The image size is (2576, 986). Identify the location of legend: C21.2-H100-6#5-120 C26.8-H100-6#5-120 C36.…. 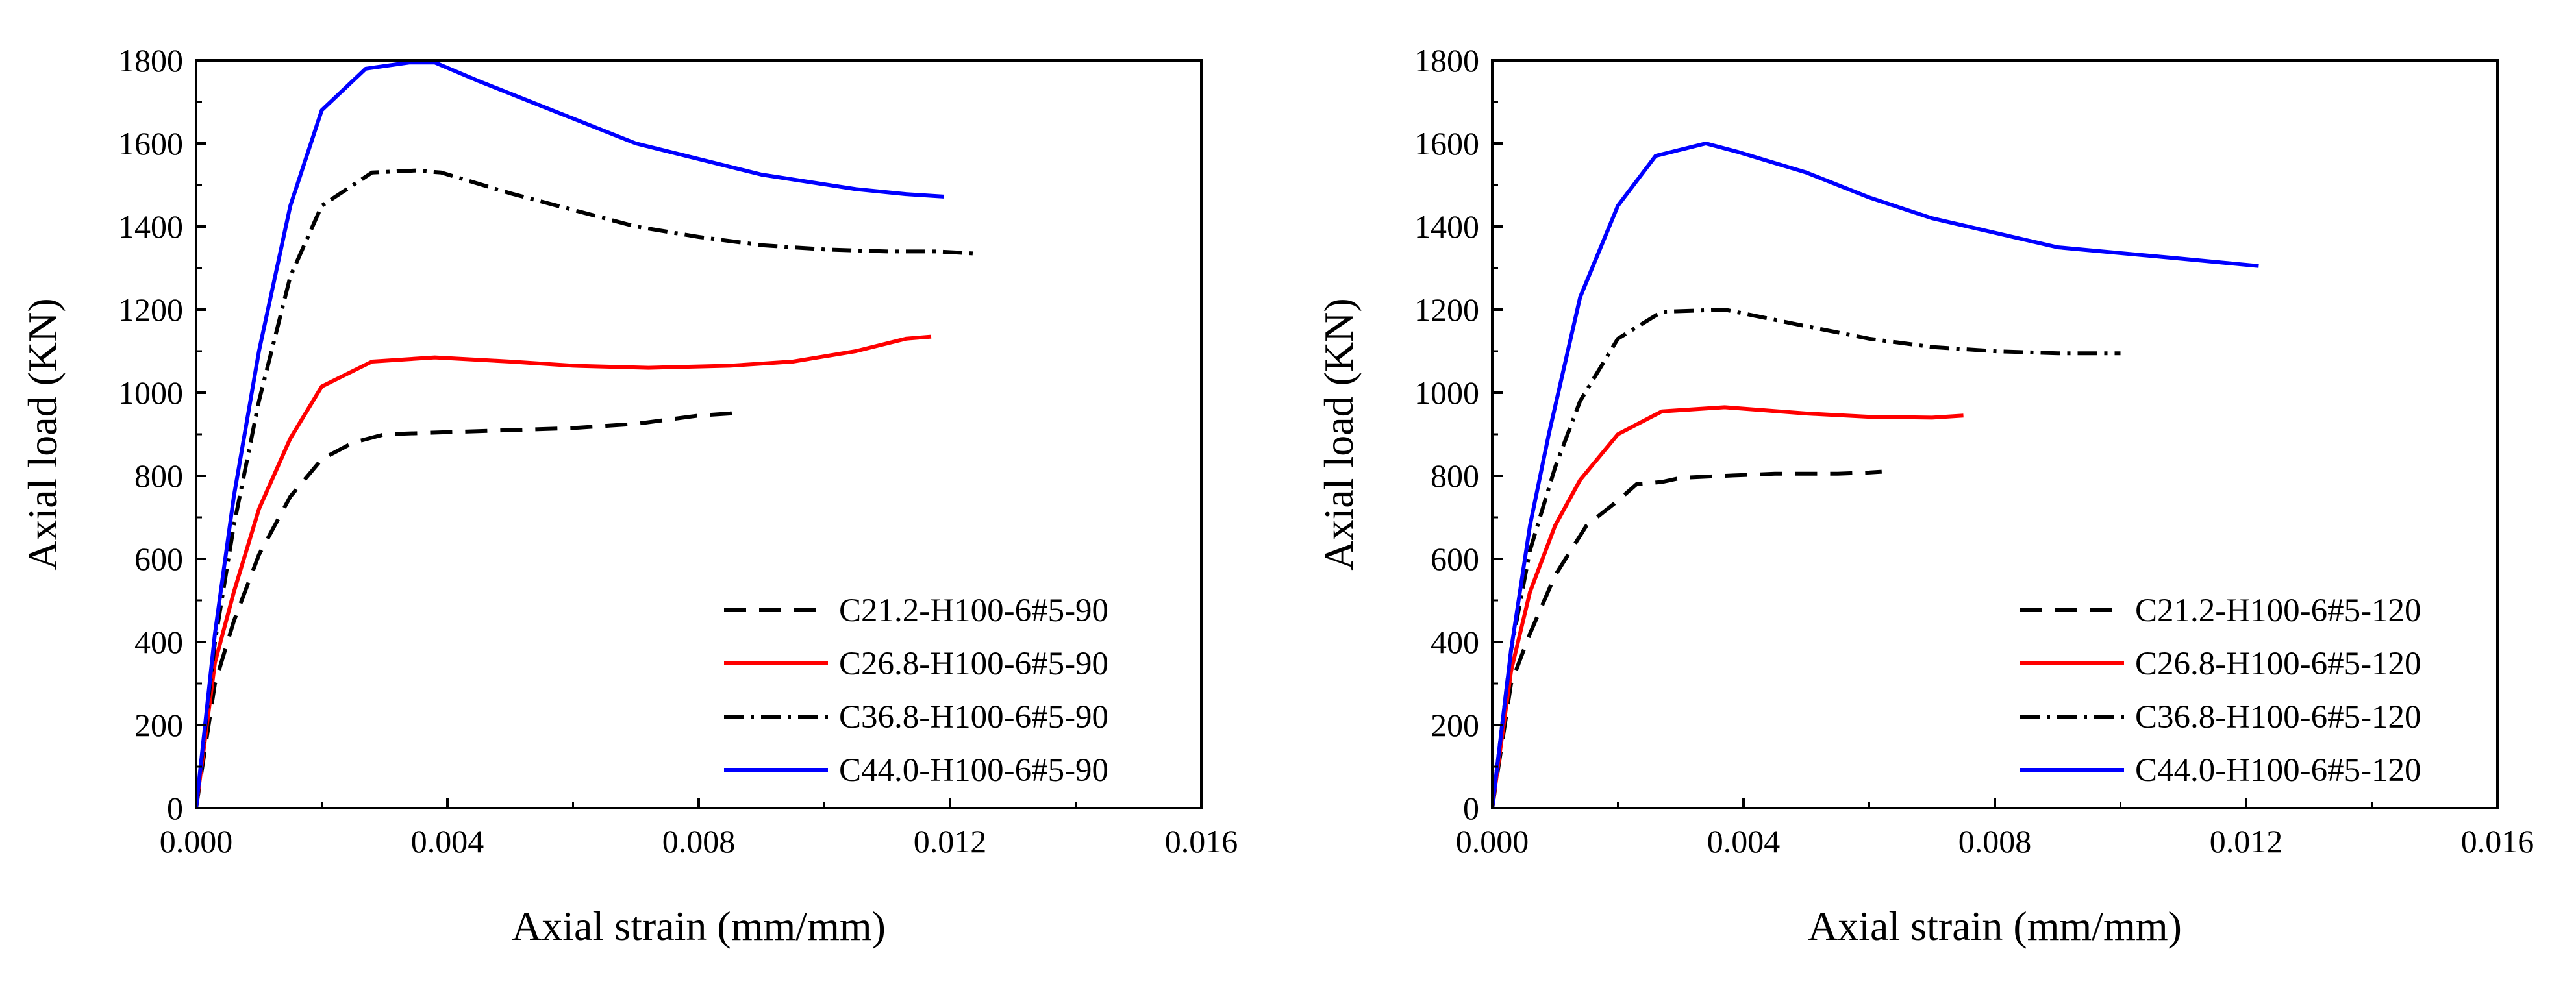
(2220, 691).